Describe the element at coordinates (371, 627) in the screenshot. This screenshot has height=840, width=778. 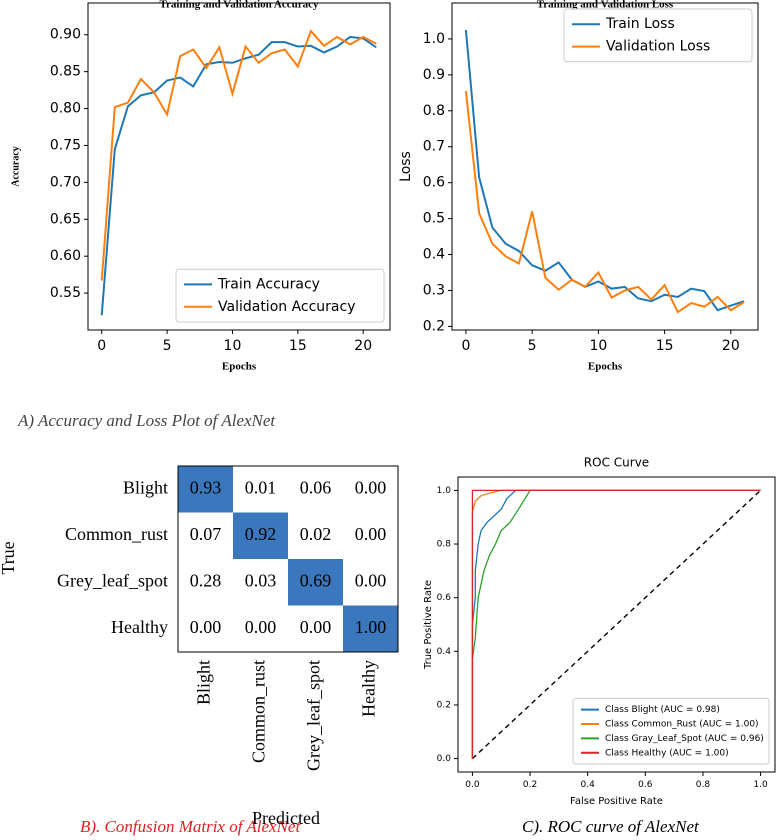
I see `cell-label: 1.00` at that location.